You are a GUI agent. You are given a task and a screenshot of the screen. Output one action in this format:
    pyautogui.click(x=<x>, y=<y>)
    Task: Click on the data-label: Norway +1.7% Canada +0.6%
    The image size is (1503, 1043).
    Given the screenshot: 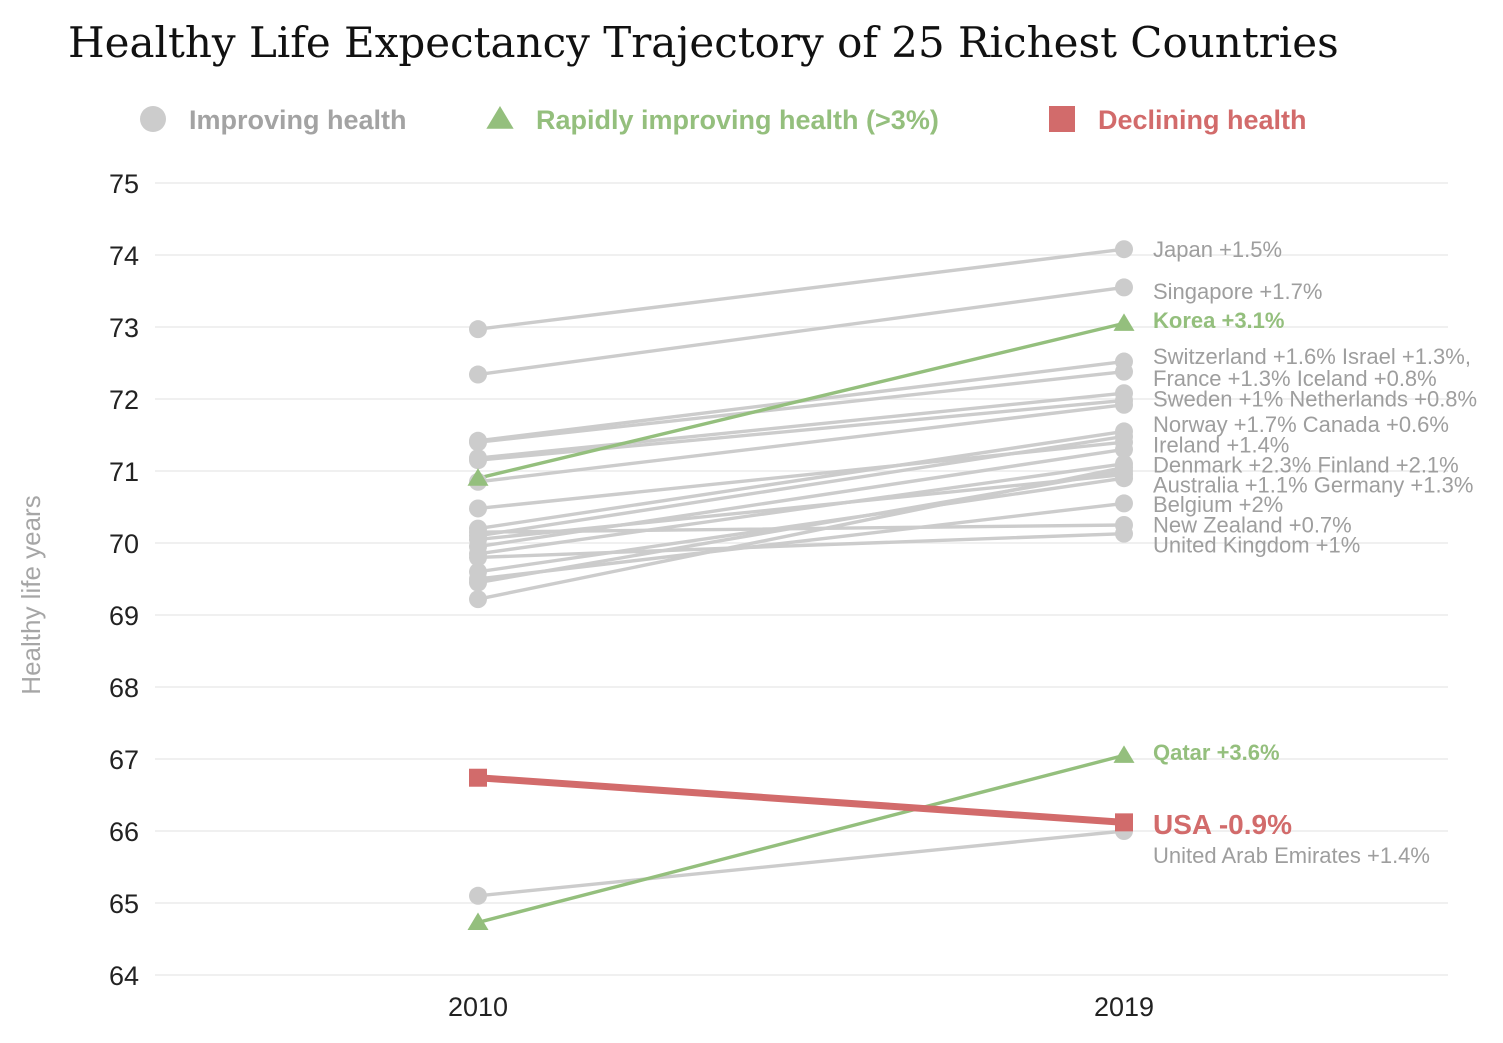 What is the action you would take?
    pyautogui.click(x=1301, y=424)
    